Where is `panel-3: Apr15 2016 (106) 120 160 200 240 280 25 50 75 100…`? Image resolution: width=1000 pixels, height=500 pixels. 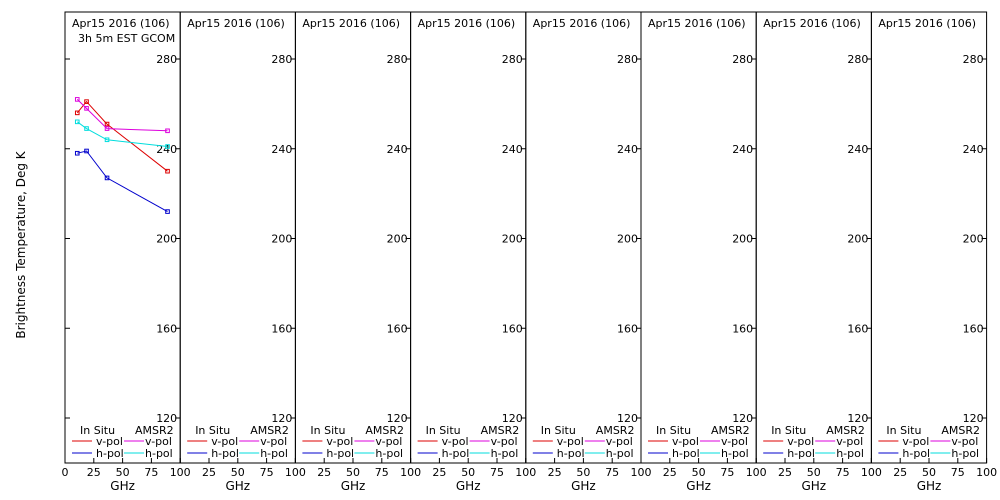 panel-3: Apr15 2016 (106) 120 160 200 240 280 25 50 75 100… is located at coordinates (357, 252).